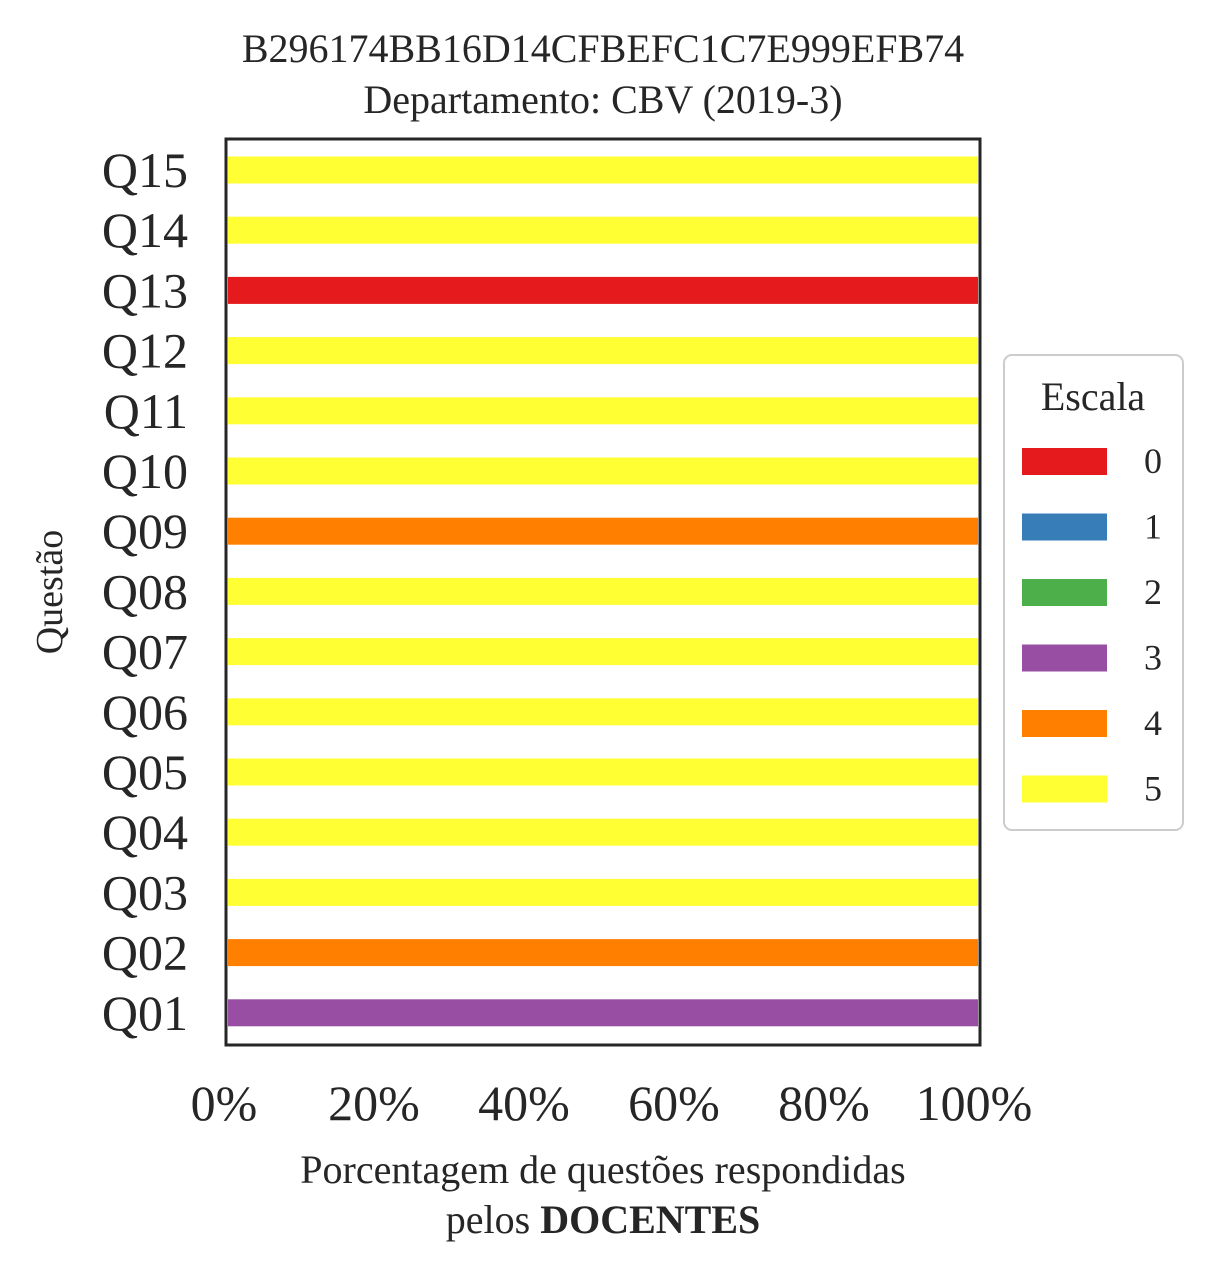 Image resolution: width=1213 pixels, height=1275 pixels. I want to click on legend-title: Escala, so click(1093, 396).